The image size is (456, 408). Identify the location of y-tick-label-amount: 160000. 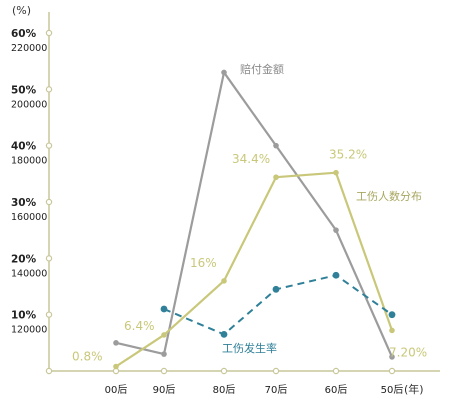
(29, 217).